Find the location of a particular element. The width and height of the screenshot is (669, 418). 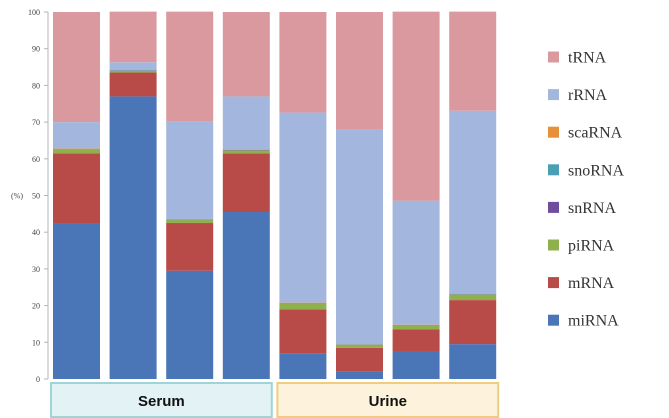

y-tick-label: 40 is located at coordinates (36, 232).